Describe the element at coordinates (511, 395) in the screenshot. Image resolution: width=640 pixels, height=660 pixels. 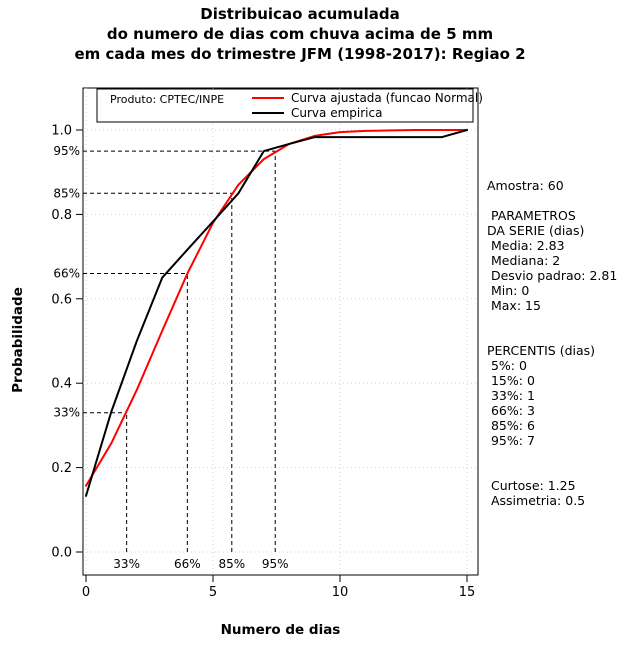
I see `stats-line: 33%: 1` at that location.